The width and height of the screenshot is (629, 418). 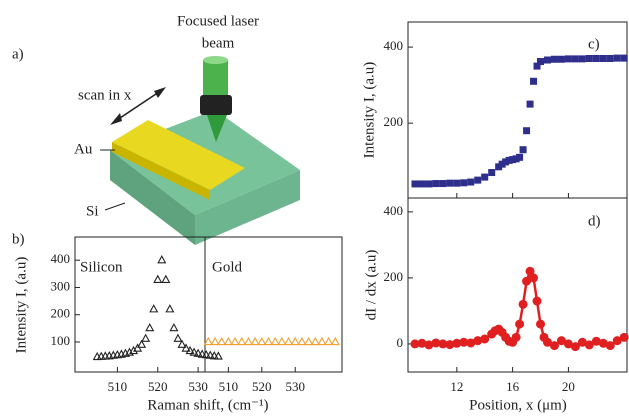 I want to click on y-tick-label: 300, so click(x=61, y=285).